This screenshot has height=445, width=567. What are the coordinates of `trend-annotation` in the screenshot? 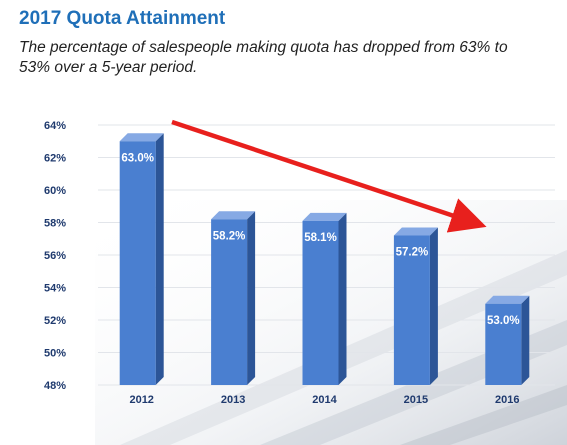 It's located at (329, 176).